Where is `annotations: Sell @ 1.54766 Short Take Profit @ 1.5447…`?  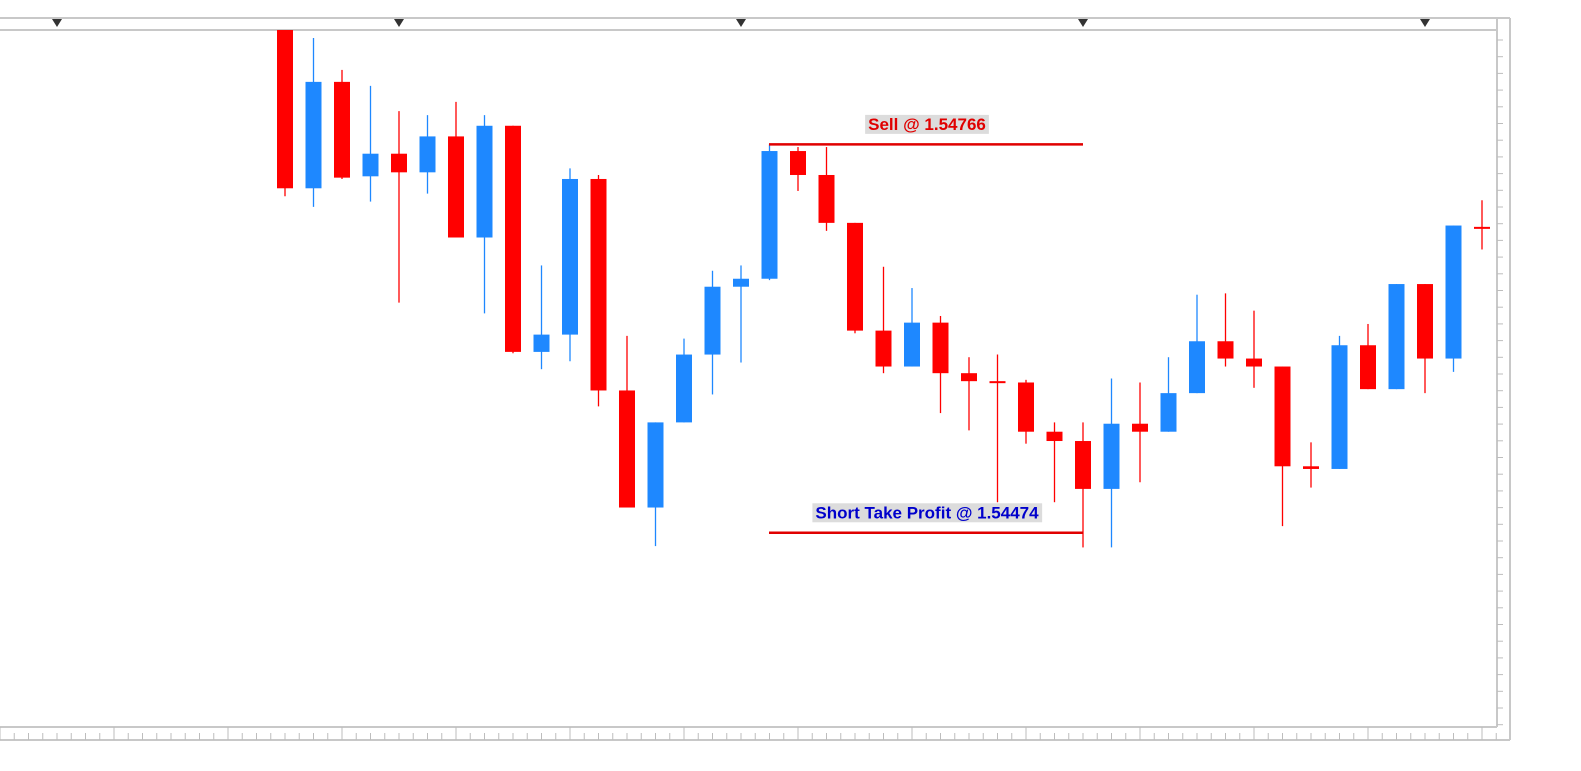 annotations: Sell @ 1.54766 Short Take Profit @ 1.5447… is located at coordinates (926, 324).